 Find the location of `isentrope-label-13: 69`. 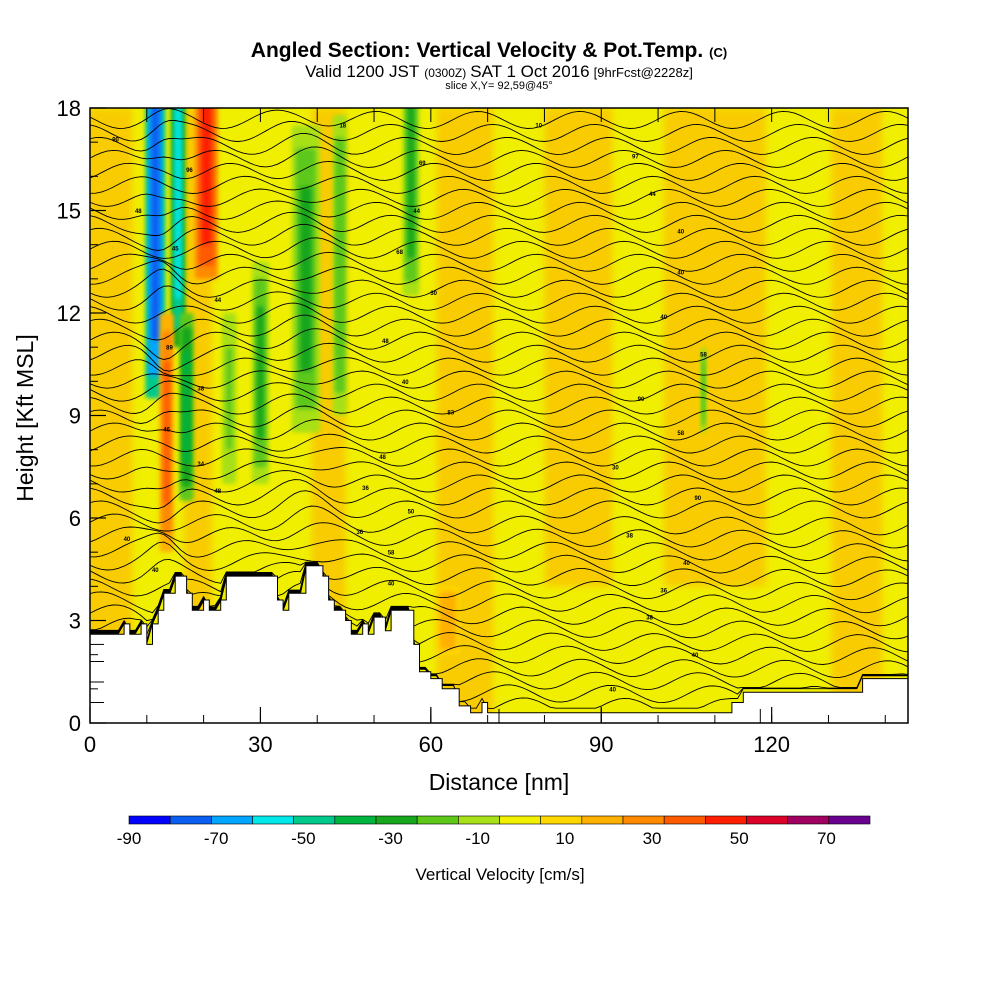

isentrope-label-13: 69 is located at coordinates (422, 164).